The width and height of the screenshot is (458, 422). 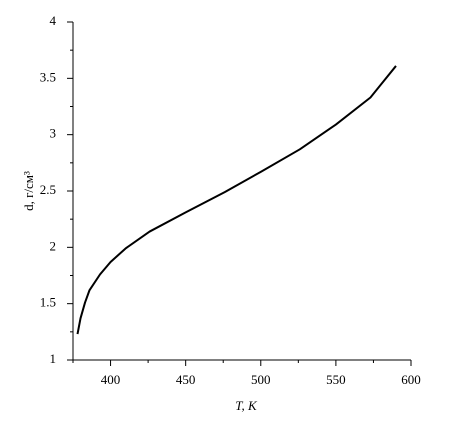 I want to click on y-tick-label: 2.5, so click(x=48, y=189).